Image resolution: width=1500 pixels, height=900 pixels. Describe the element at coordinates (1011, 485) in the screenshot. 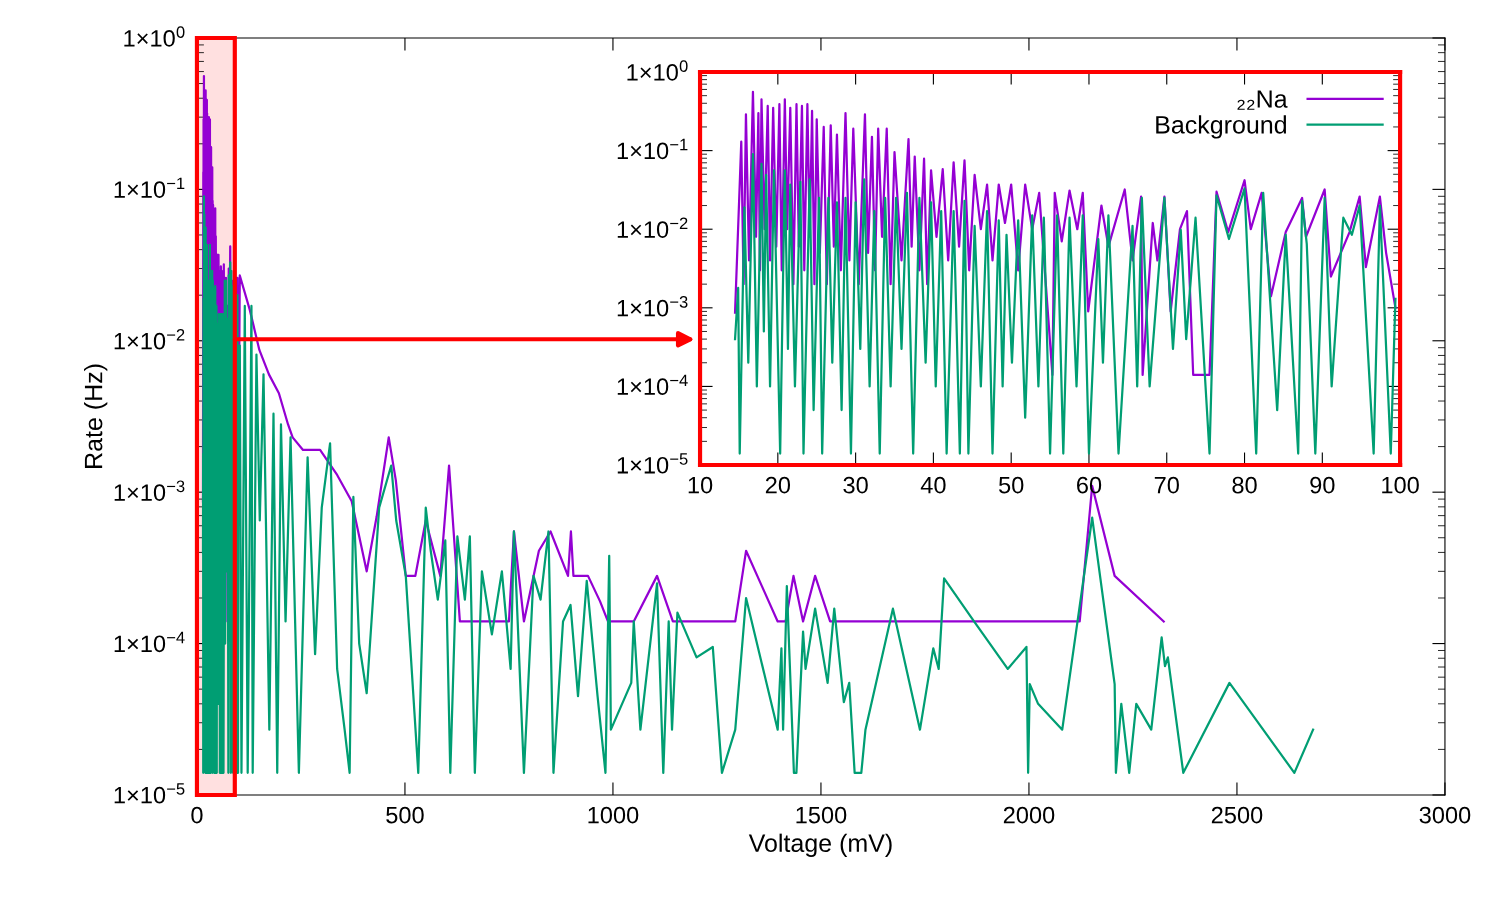

I see `x-tick-label: 50` at that location.